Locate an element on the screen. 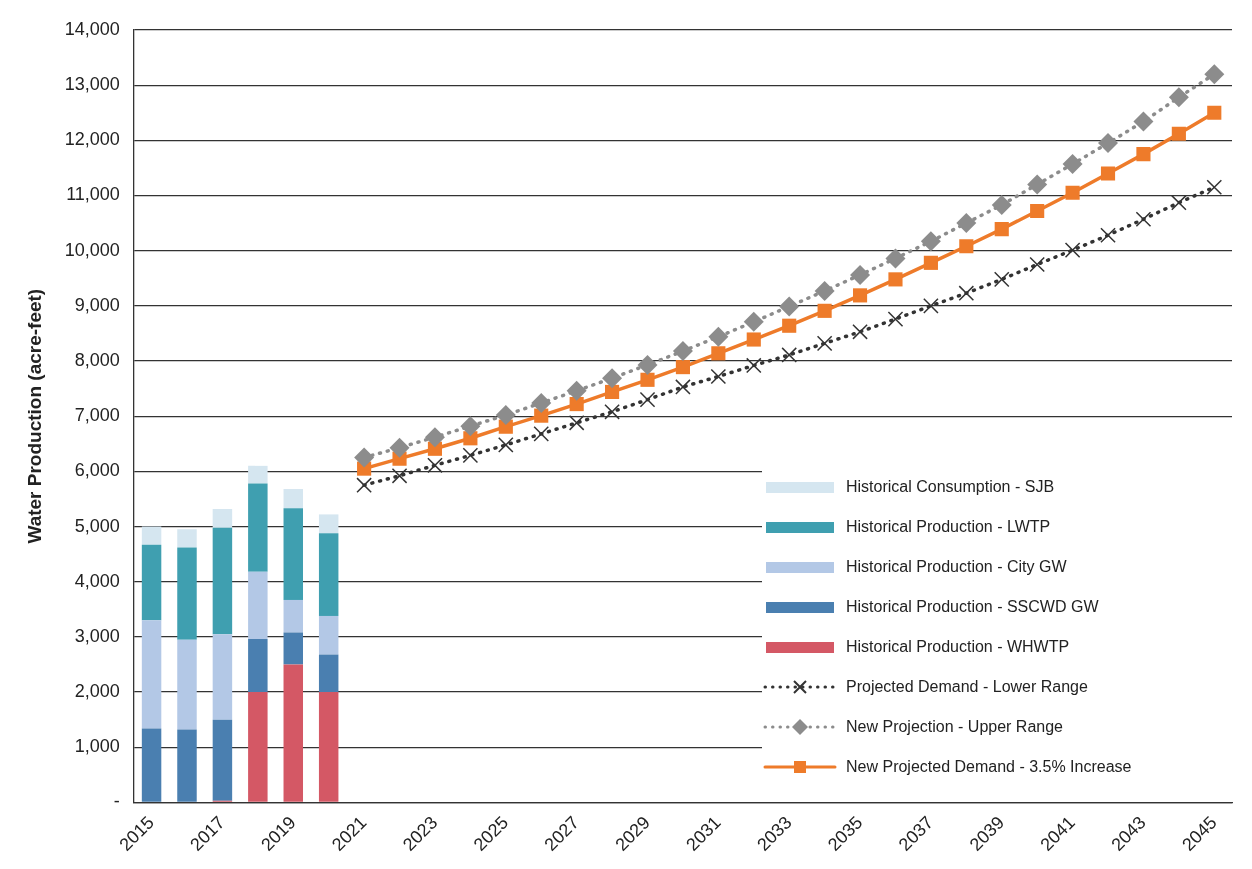 The image size is (1252, 869). legend-label: Historical Production - LWTP is located at coordinates (948, 527).